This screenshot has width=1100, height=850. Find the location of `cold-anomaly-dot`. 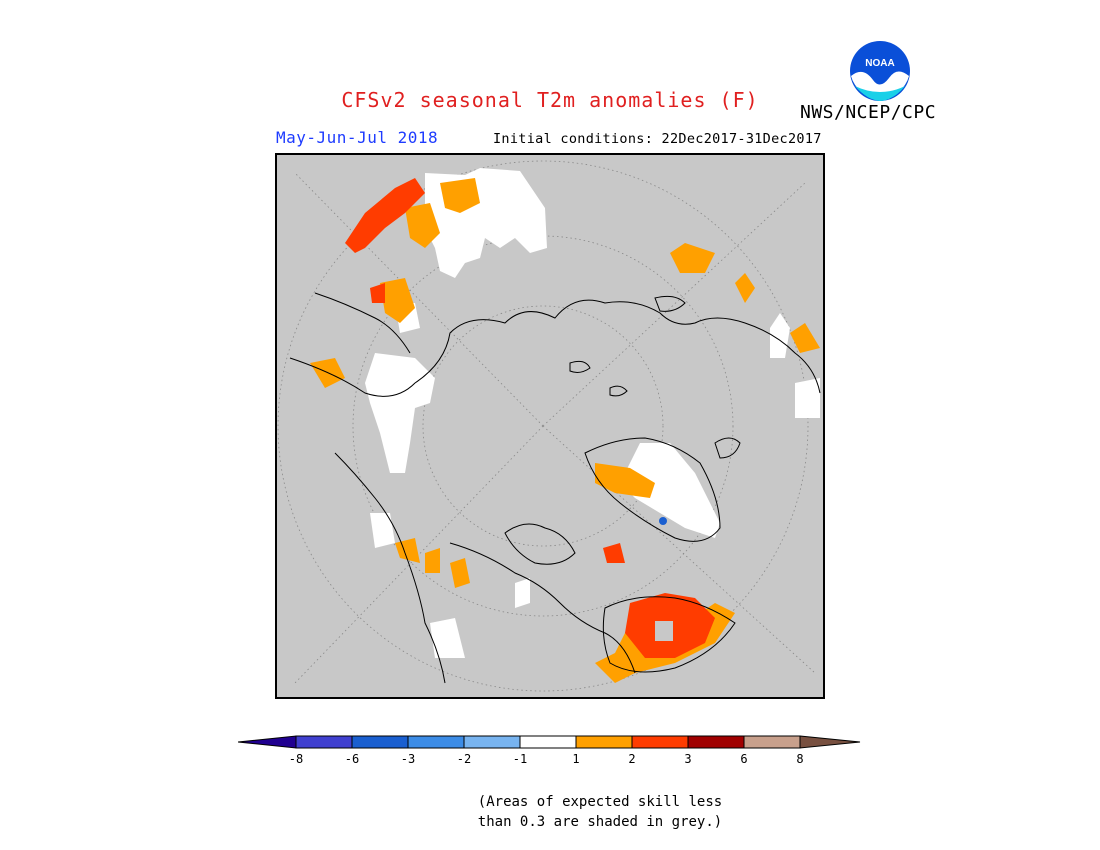

cold-anomaly-dot is located at coordinates (663, 521).